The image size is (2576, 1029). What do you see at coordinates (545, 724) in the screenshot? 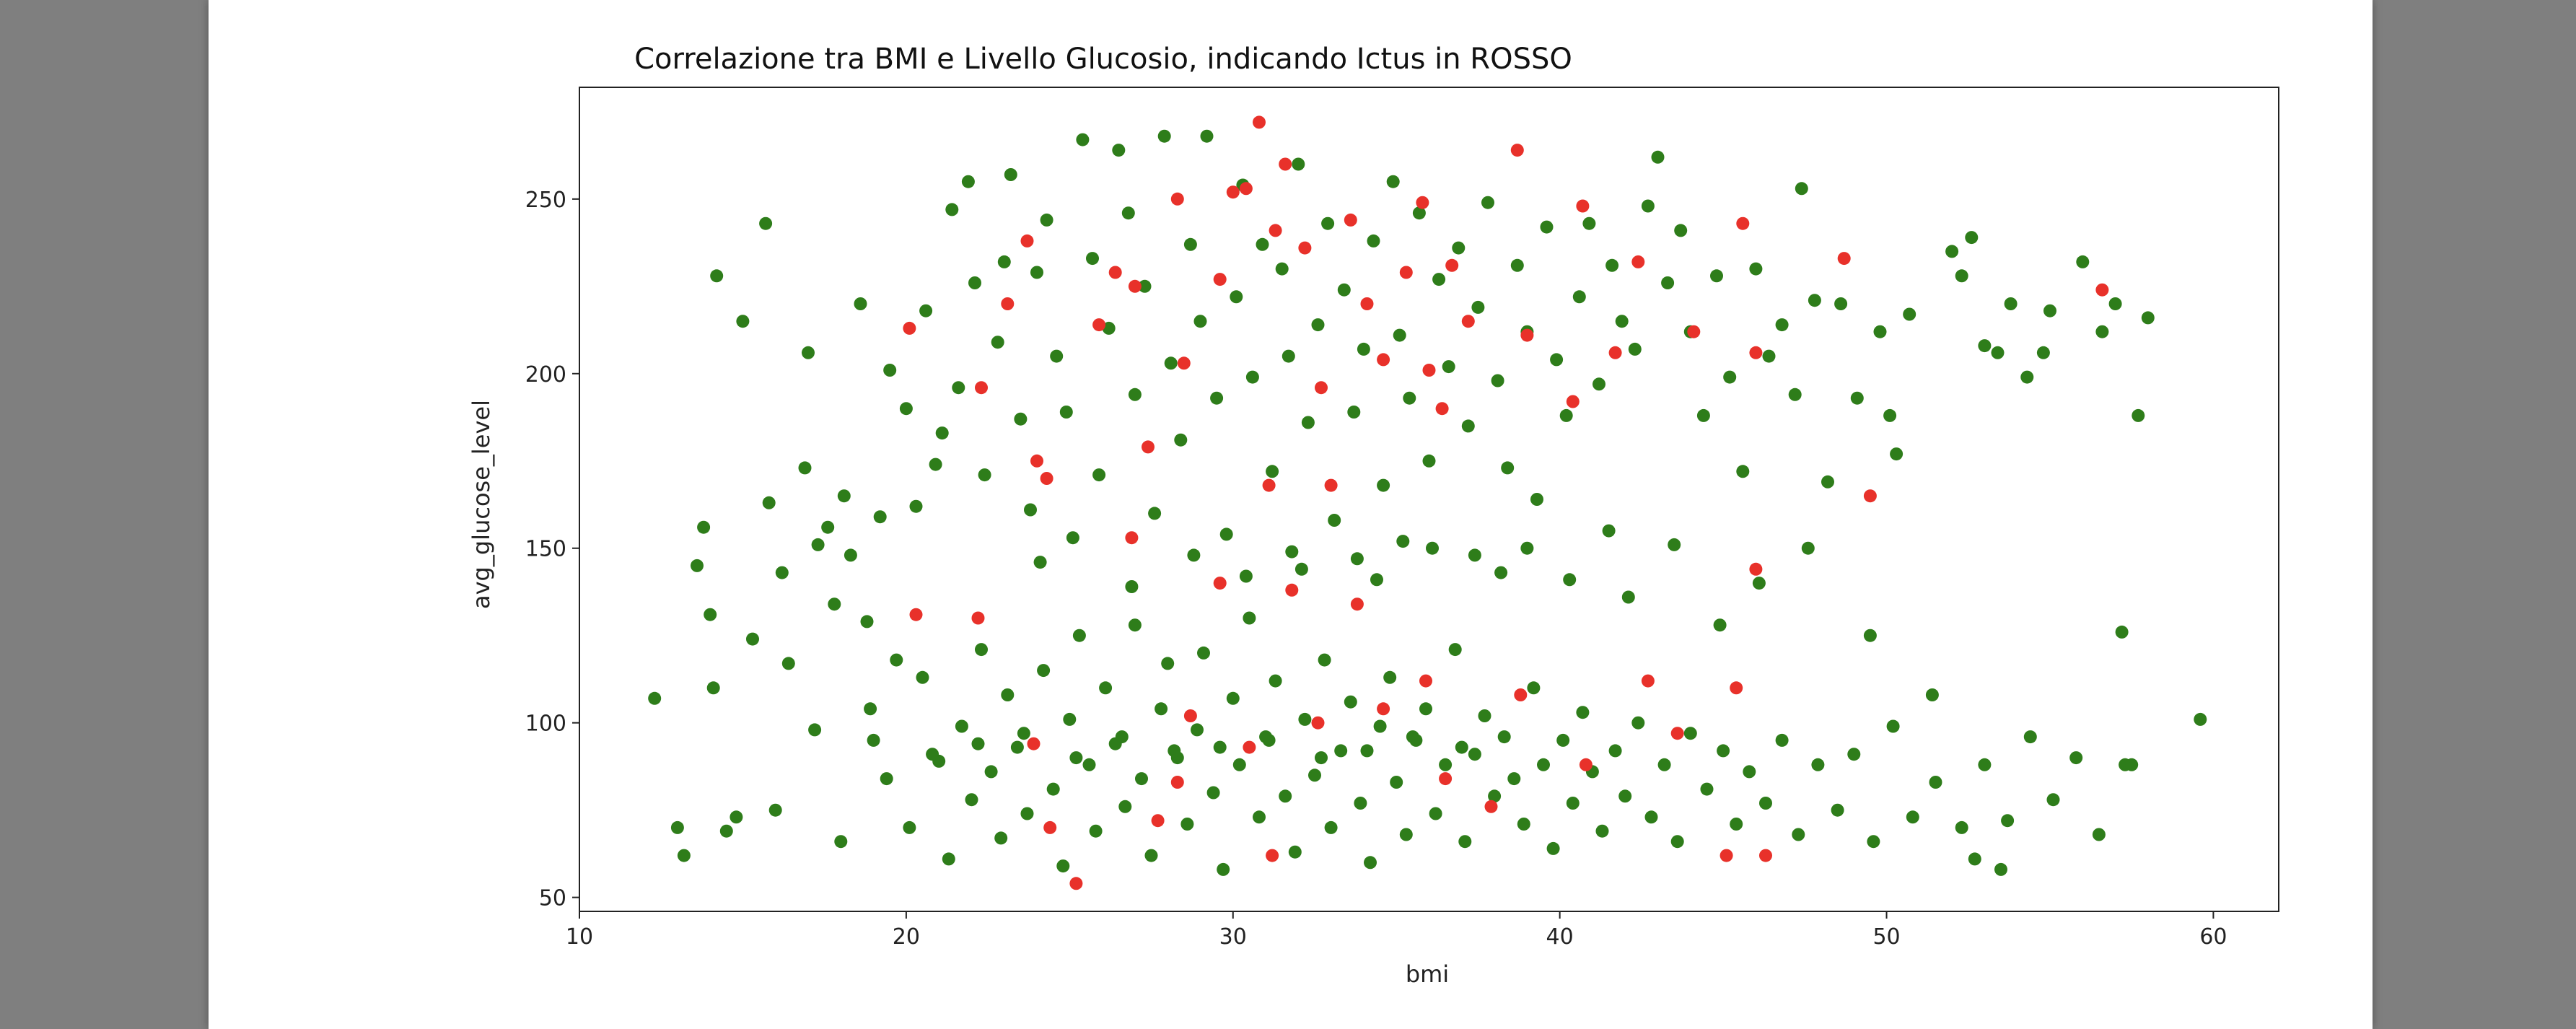
I see `y-tick-label-100: 100` at bounding box center [545, 724].